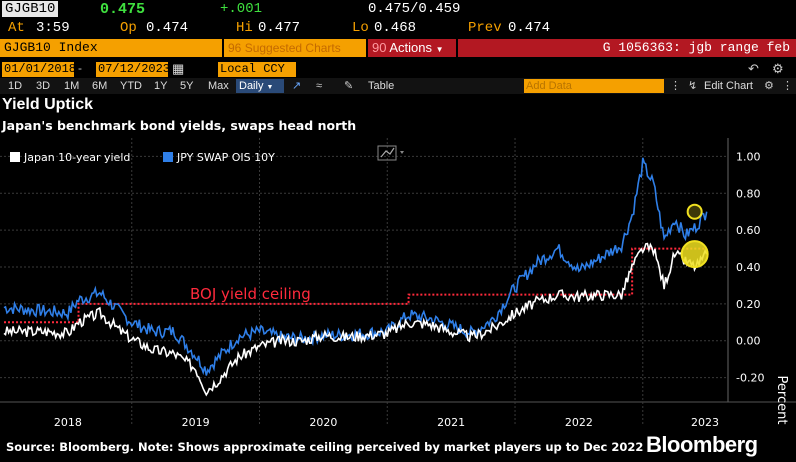 The height and width of the screenshot is (462, 796). What do you see at coordinates (748, 156) in the screenshot?
I see `y-tick-label: 1.00` at bounding box center [748, 156].